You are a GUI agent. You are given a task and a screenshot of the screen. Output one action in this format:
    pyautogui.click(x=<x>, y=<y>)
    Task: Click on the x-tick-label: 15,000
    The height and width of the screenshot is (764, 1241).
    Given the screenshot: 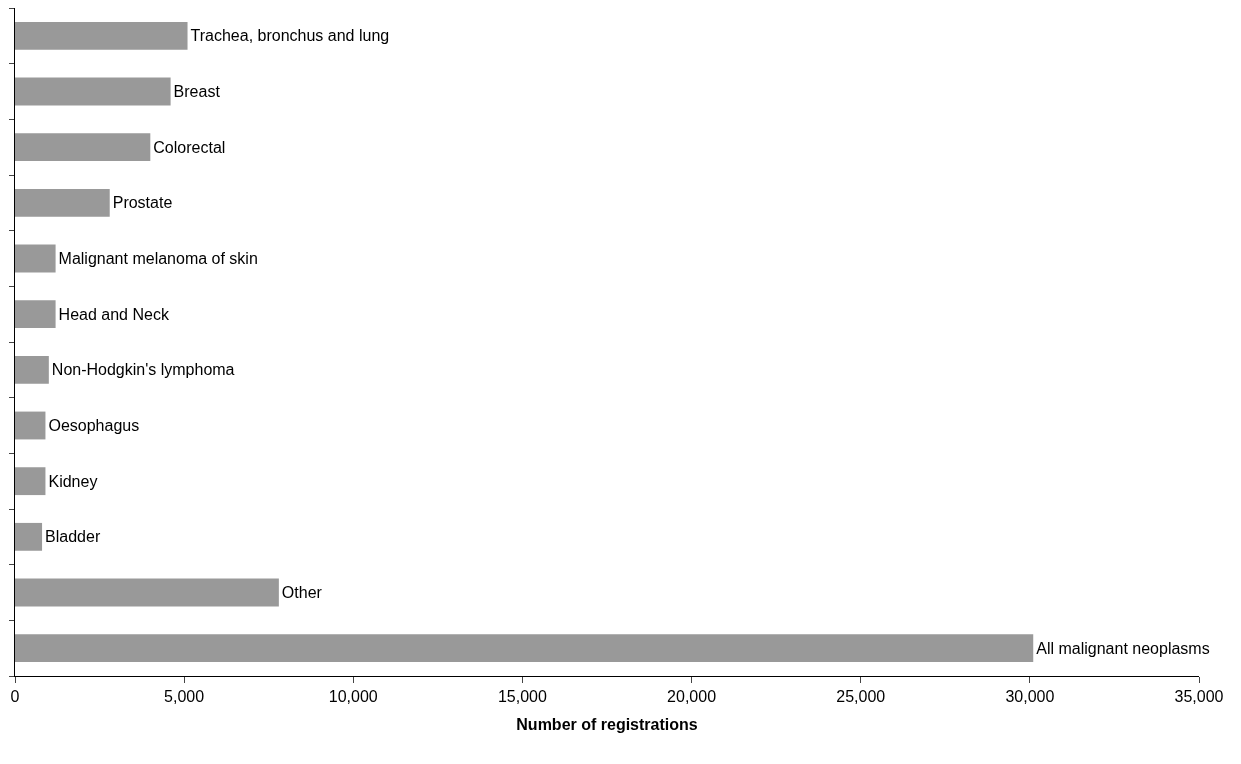 What is the action you would take?
    pyautogui.click(x=522, y=697)
    